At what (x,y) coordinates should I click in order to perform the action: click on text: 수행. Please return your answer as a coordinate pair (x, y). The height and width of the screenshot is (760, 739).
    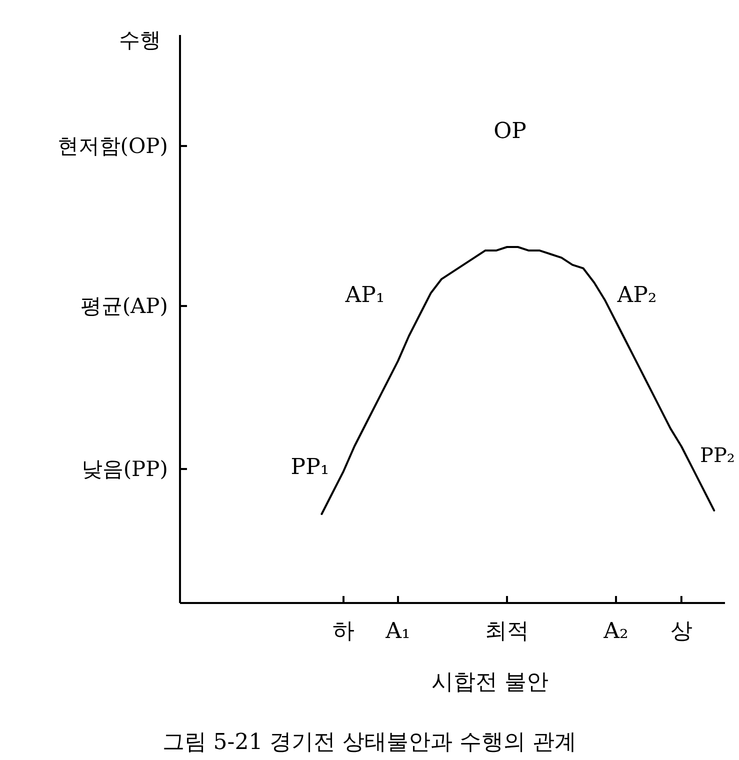
    Looking at the image, I should click on (140, 40).